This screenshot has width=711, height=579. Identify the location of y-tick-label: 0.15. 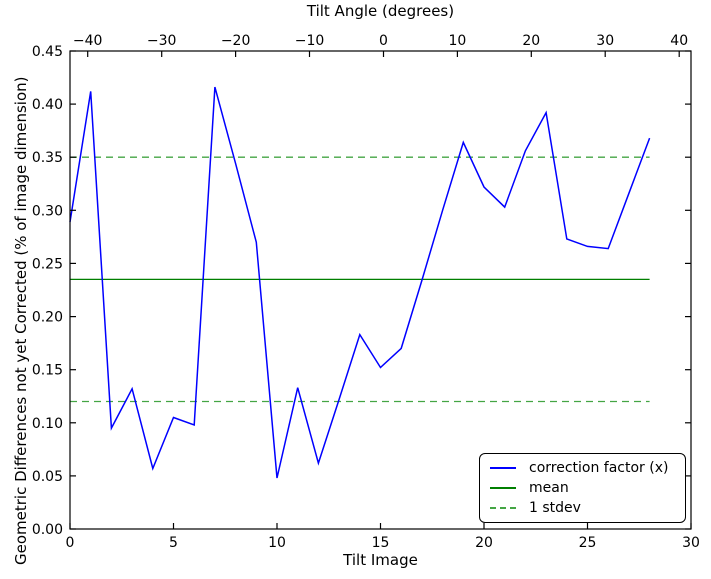
(47, 371).